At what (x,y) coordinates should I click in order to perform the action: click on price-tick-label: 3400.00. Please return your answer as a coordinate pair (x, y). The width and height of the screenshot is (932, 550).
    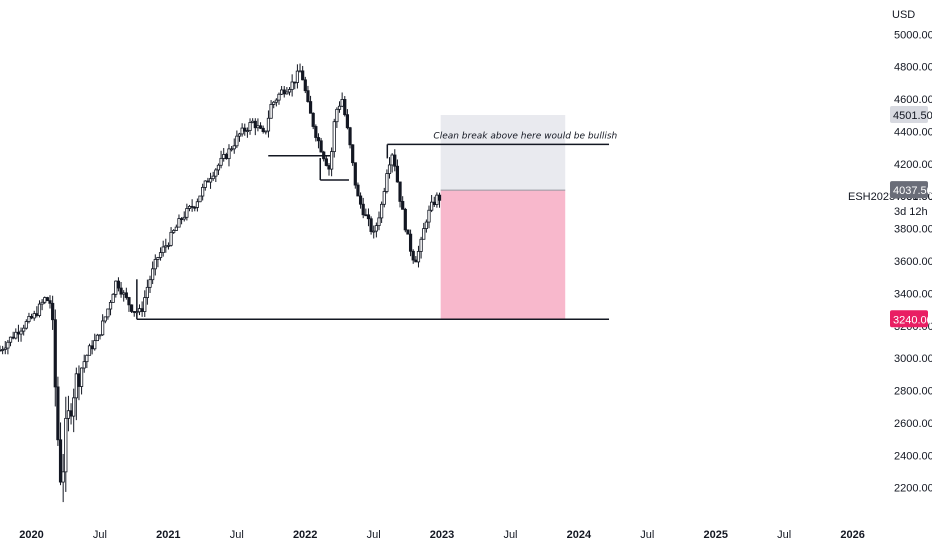
    Looking at the image, I should click on (913, 294).